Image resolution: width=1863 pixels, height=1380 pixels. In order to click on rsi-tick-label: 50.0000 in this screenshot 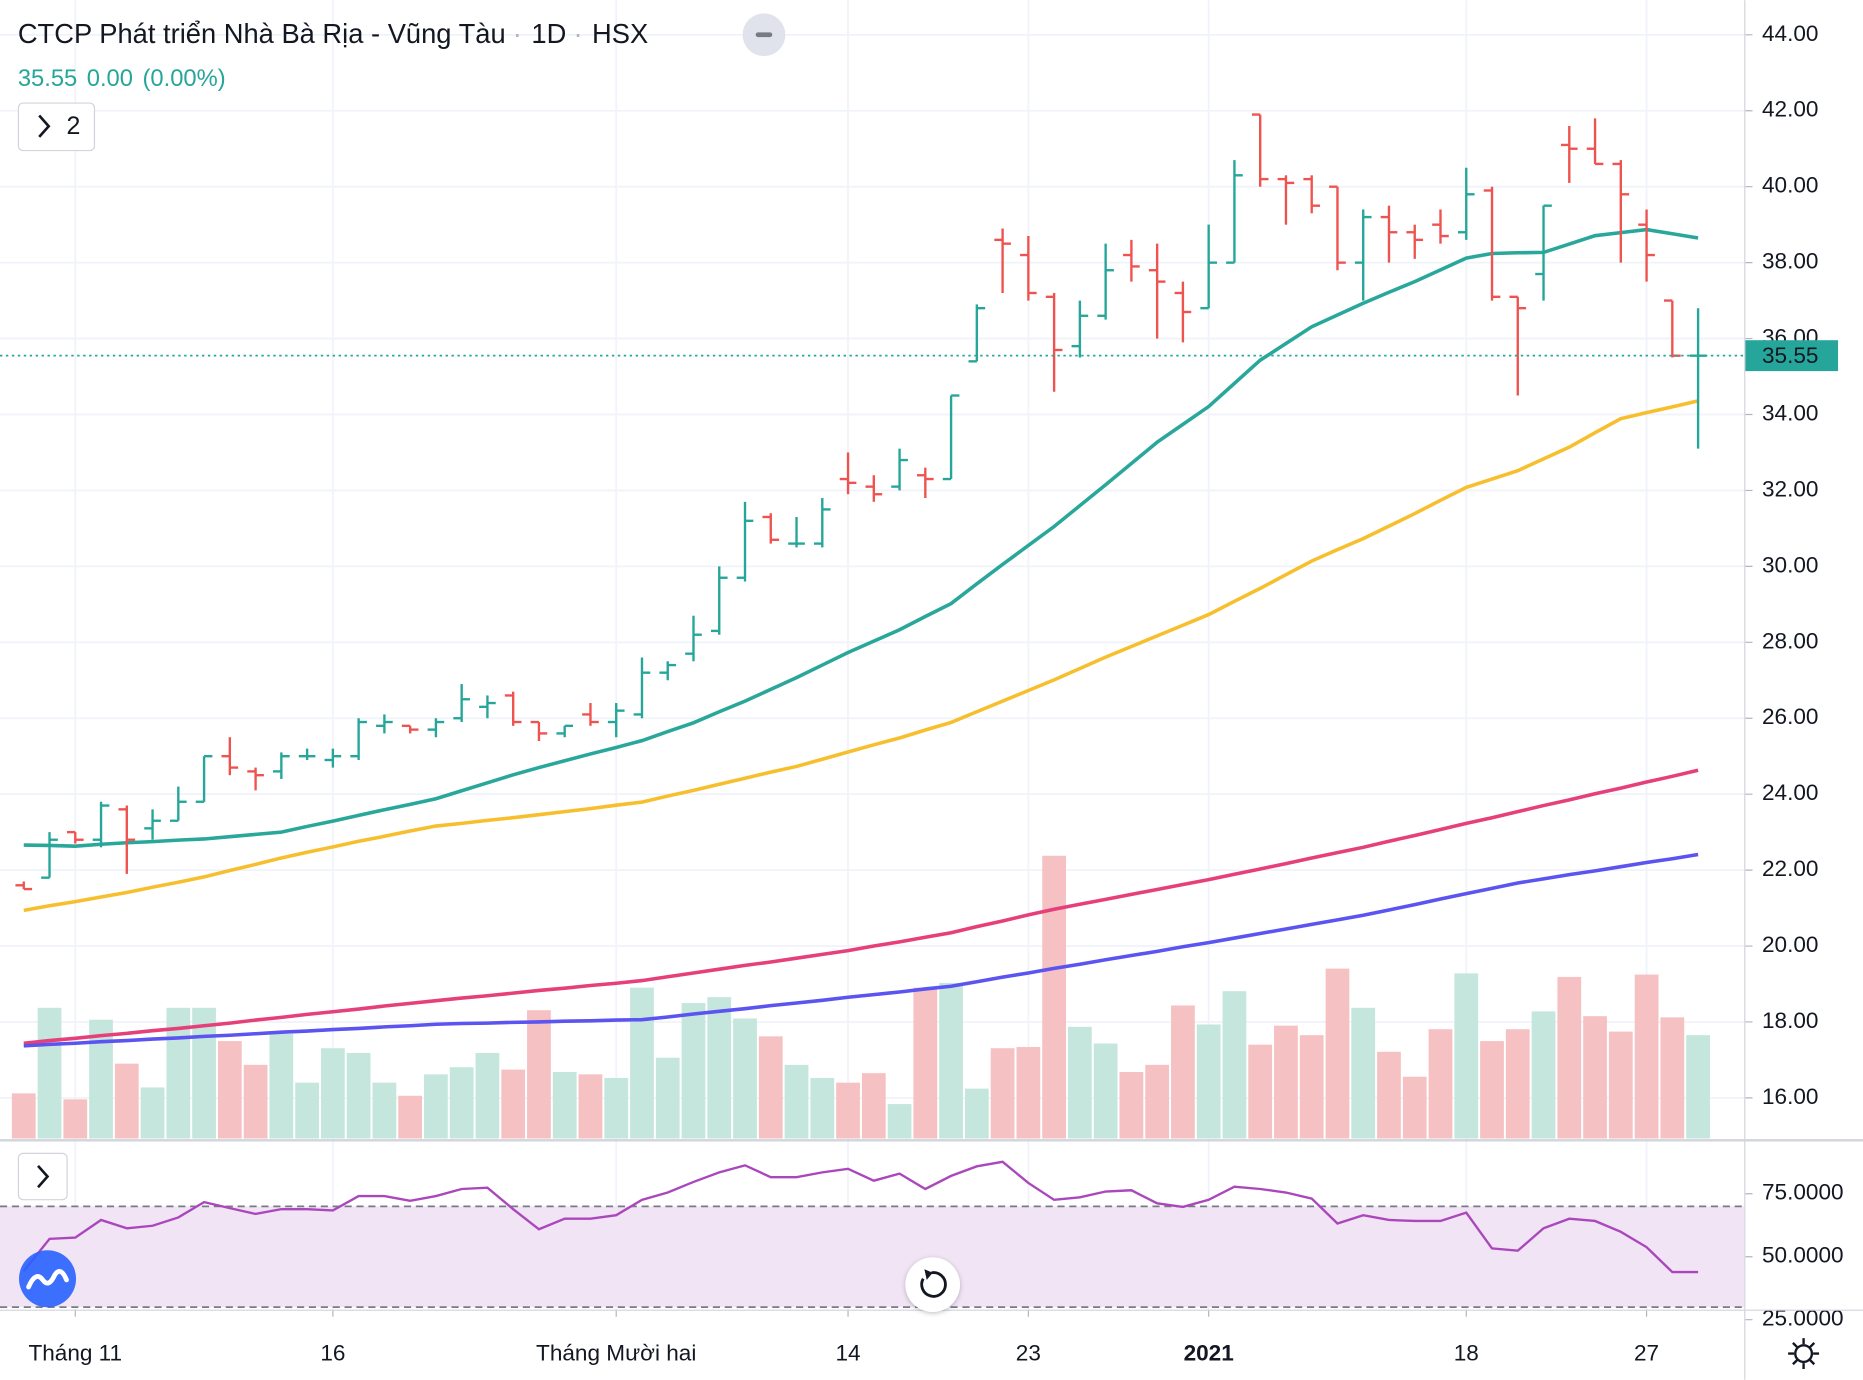, I will do `click(1803, 1255)`.